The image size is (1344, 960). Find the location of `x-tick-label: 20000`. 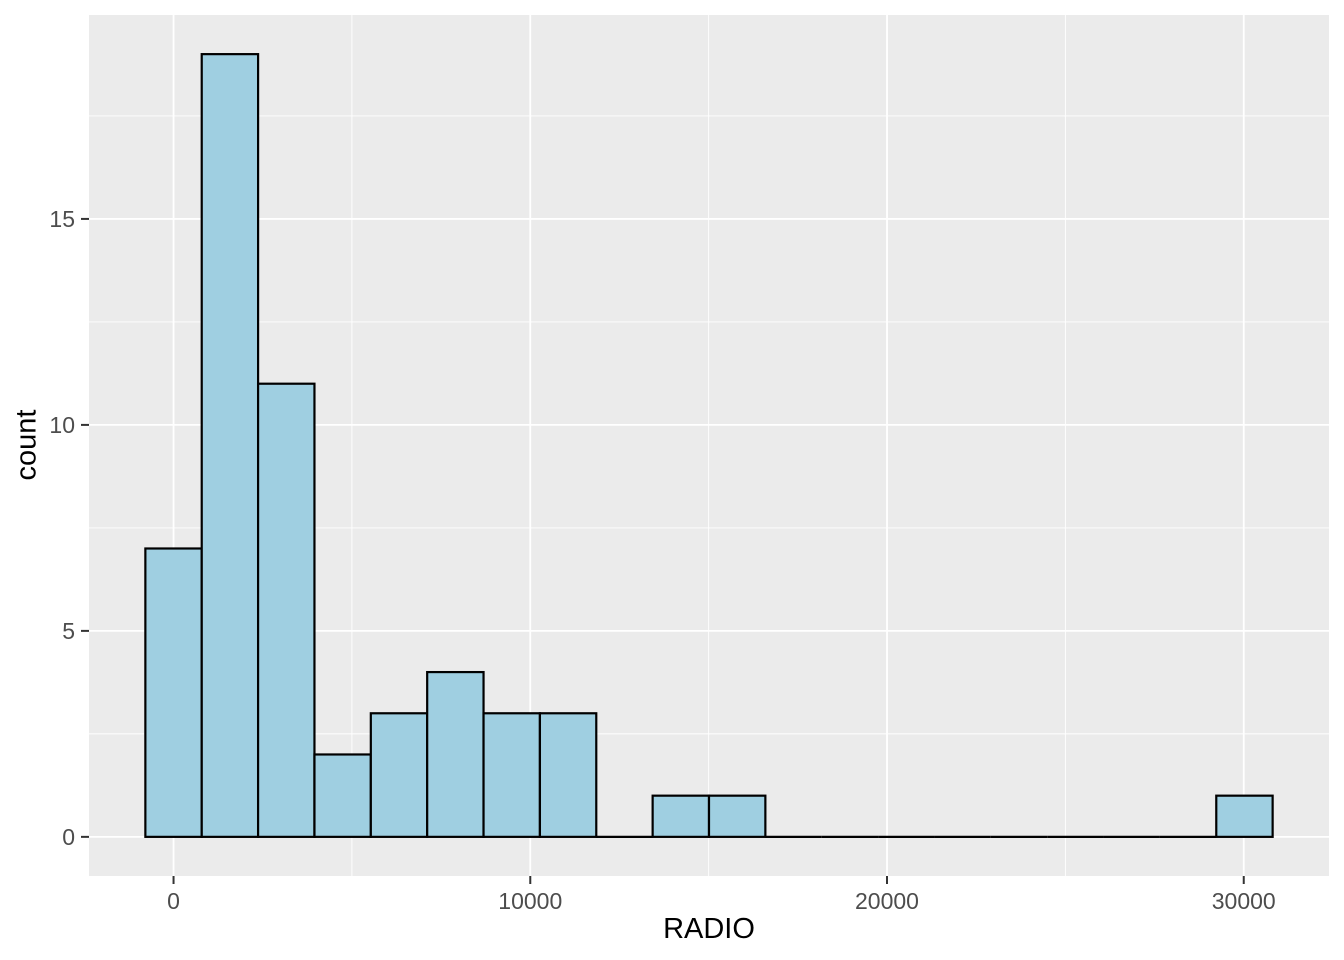

x-tick-label: 20000 is located at coordinates (887, 901).